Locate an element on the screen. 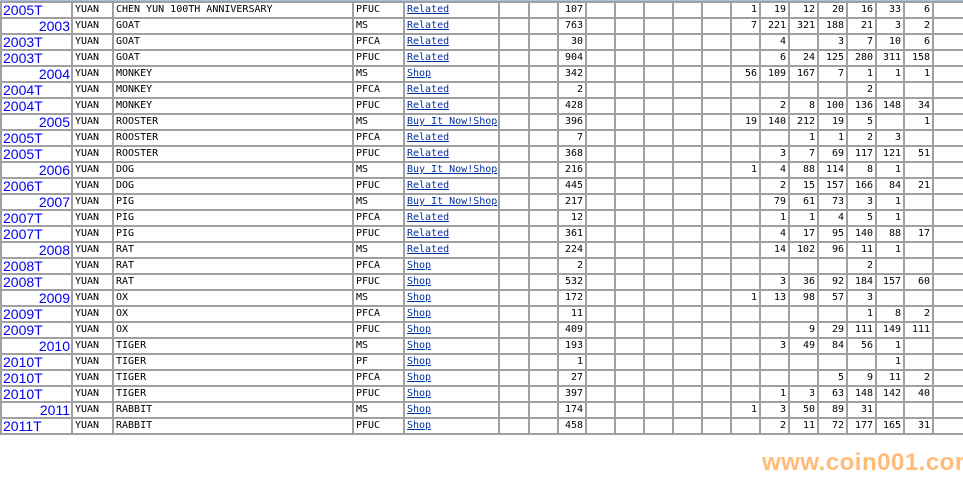 Image resolution: width=963 pixels, height=489 pixels. year-link: 2011 is located at coordinates (54, 410).